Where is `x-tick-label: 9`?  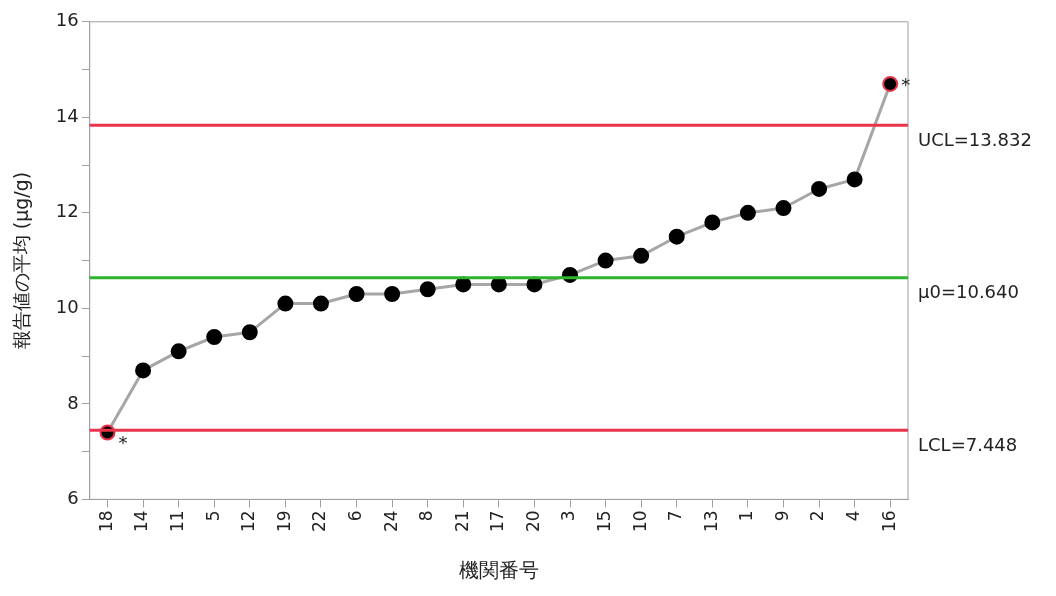 x-tick-label: 9 is located at coordinates (781, 516).